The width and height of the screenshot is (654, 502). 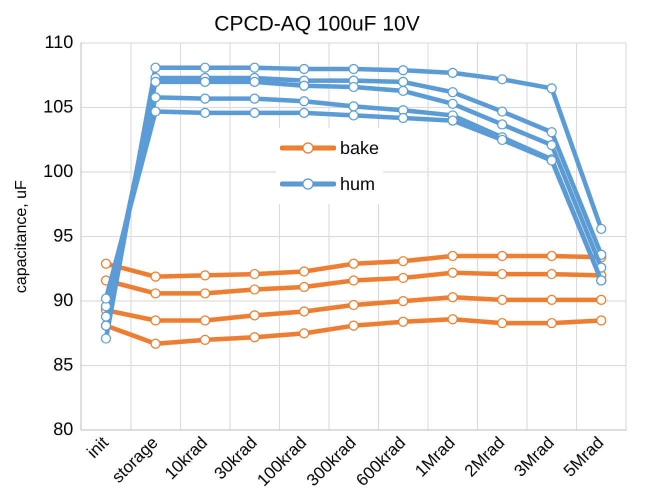 What do you see at coordinates (63, 236) in the screenshot?
I see `y-tick-label: 95` at bounding box center [63, 236].